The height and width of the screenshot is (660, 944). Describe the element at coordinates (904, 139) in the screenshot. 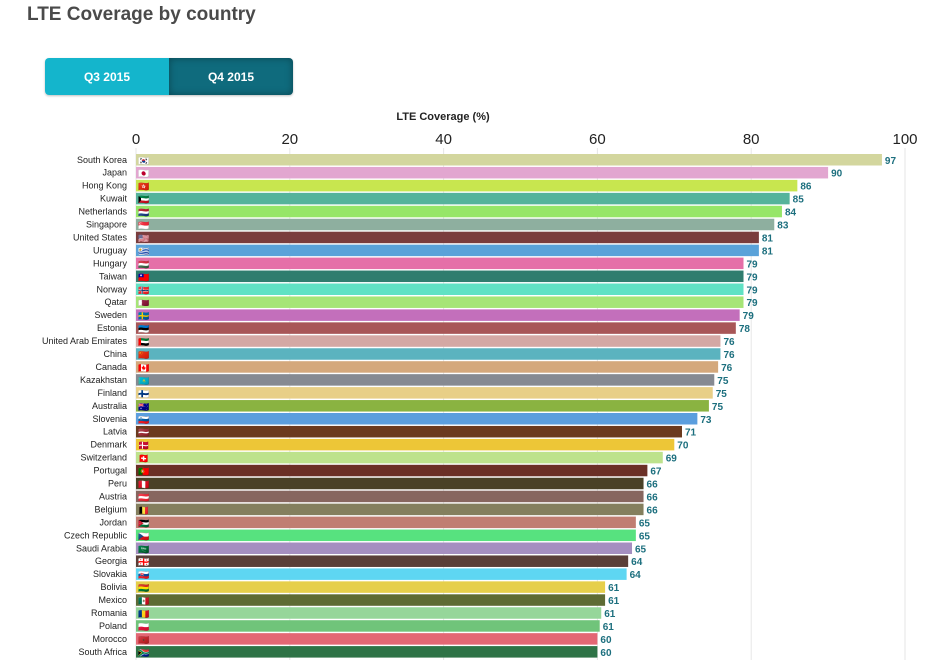

I see `x-tick-label: 100` at that location.